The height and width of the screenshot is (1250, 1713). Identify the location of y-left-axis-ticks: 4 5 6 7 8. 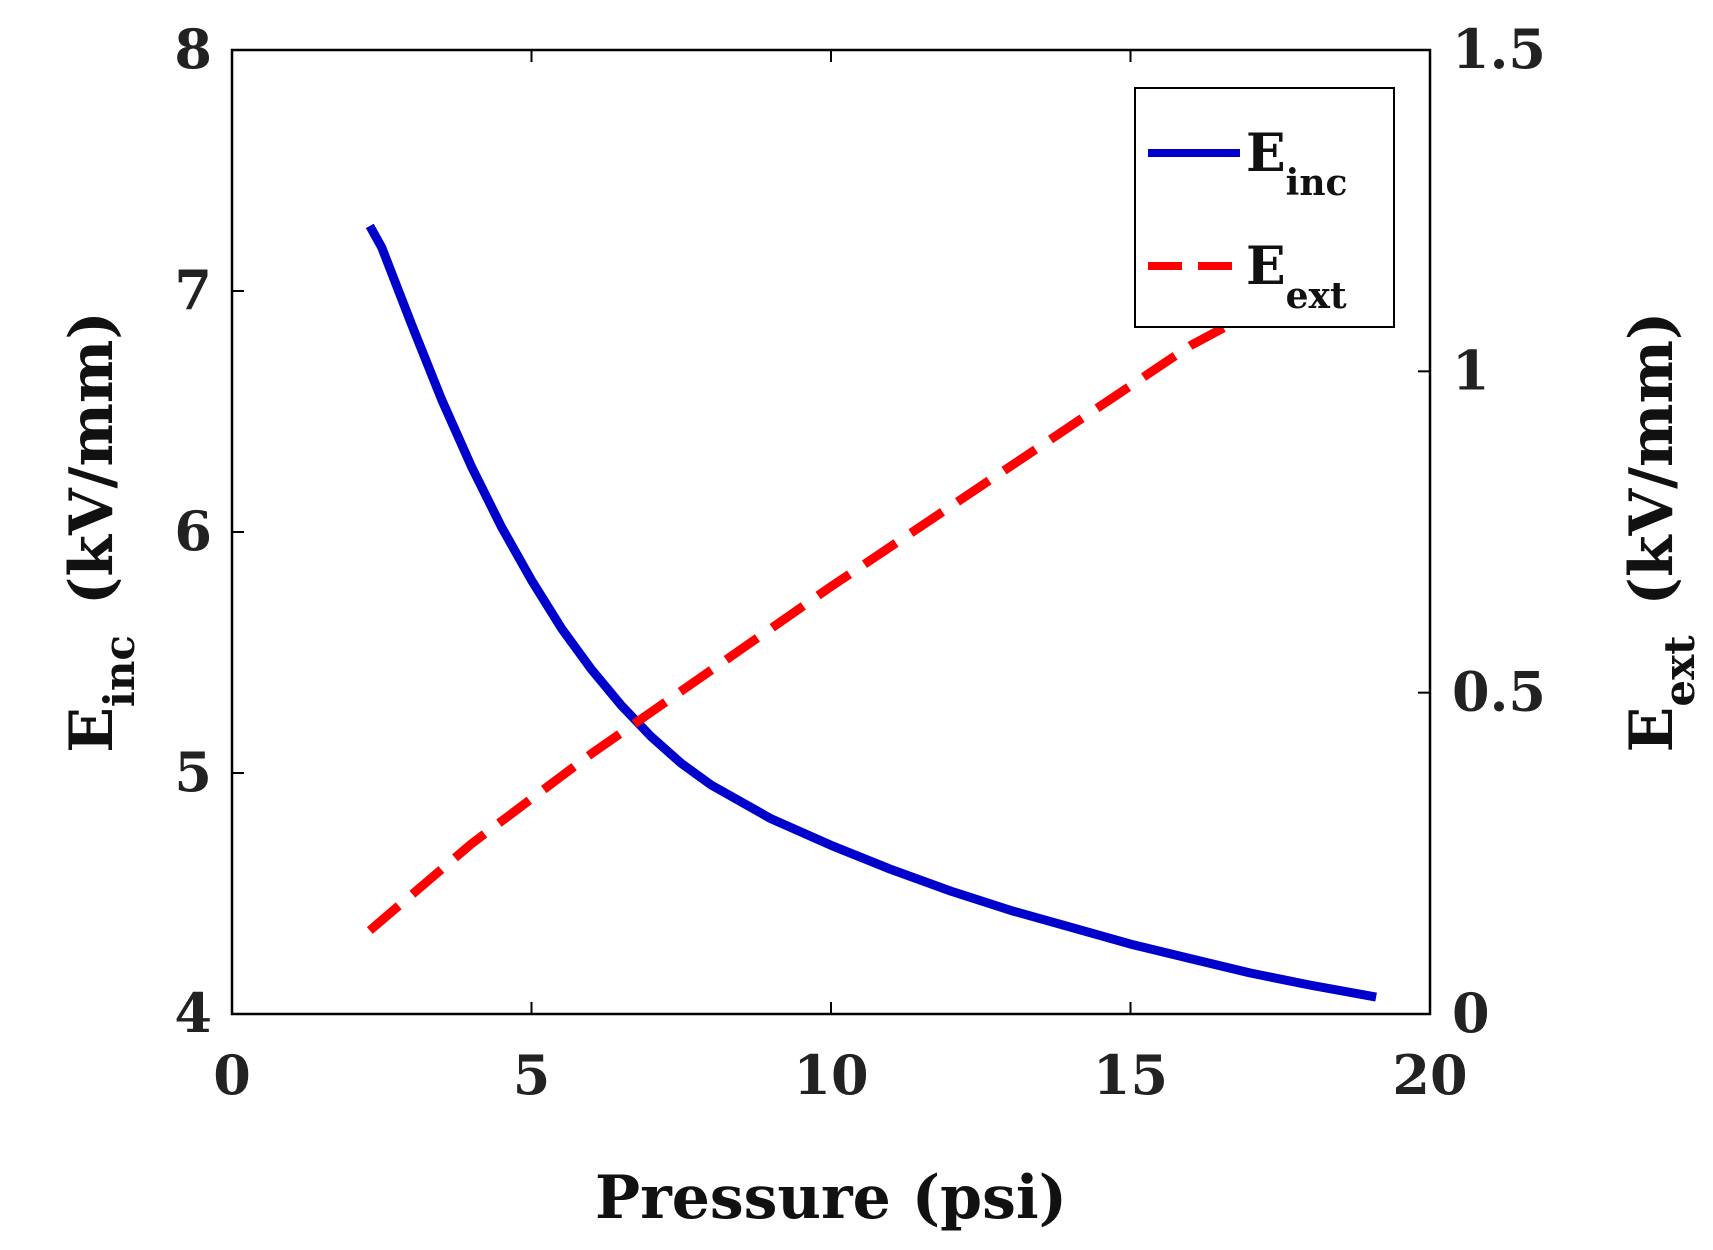
(209, 531).